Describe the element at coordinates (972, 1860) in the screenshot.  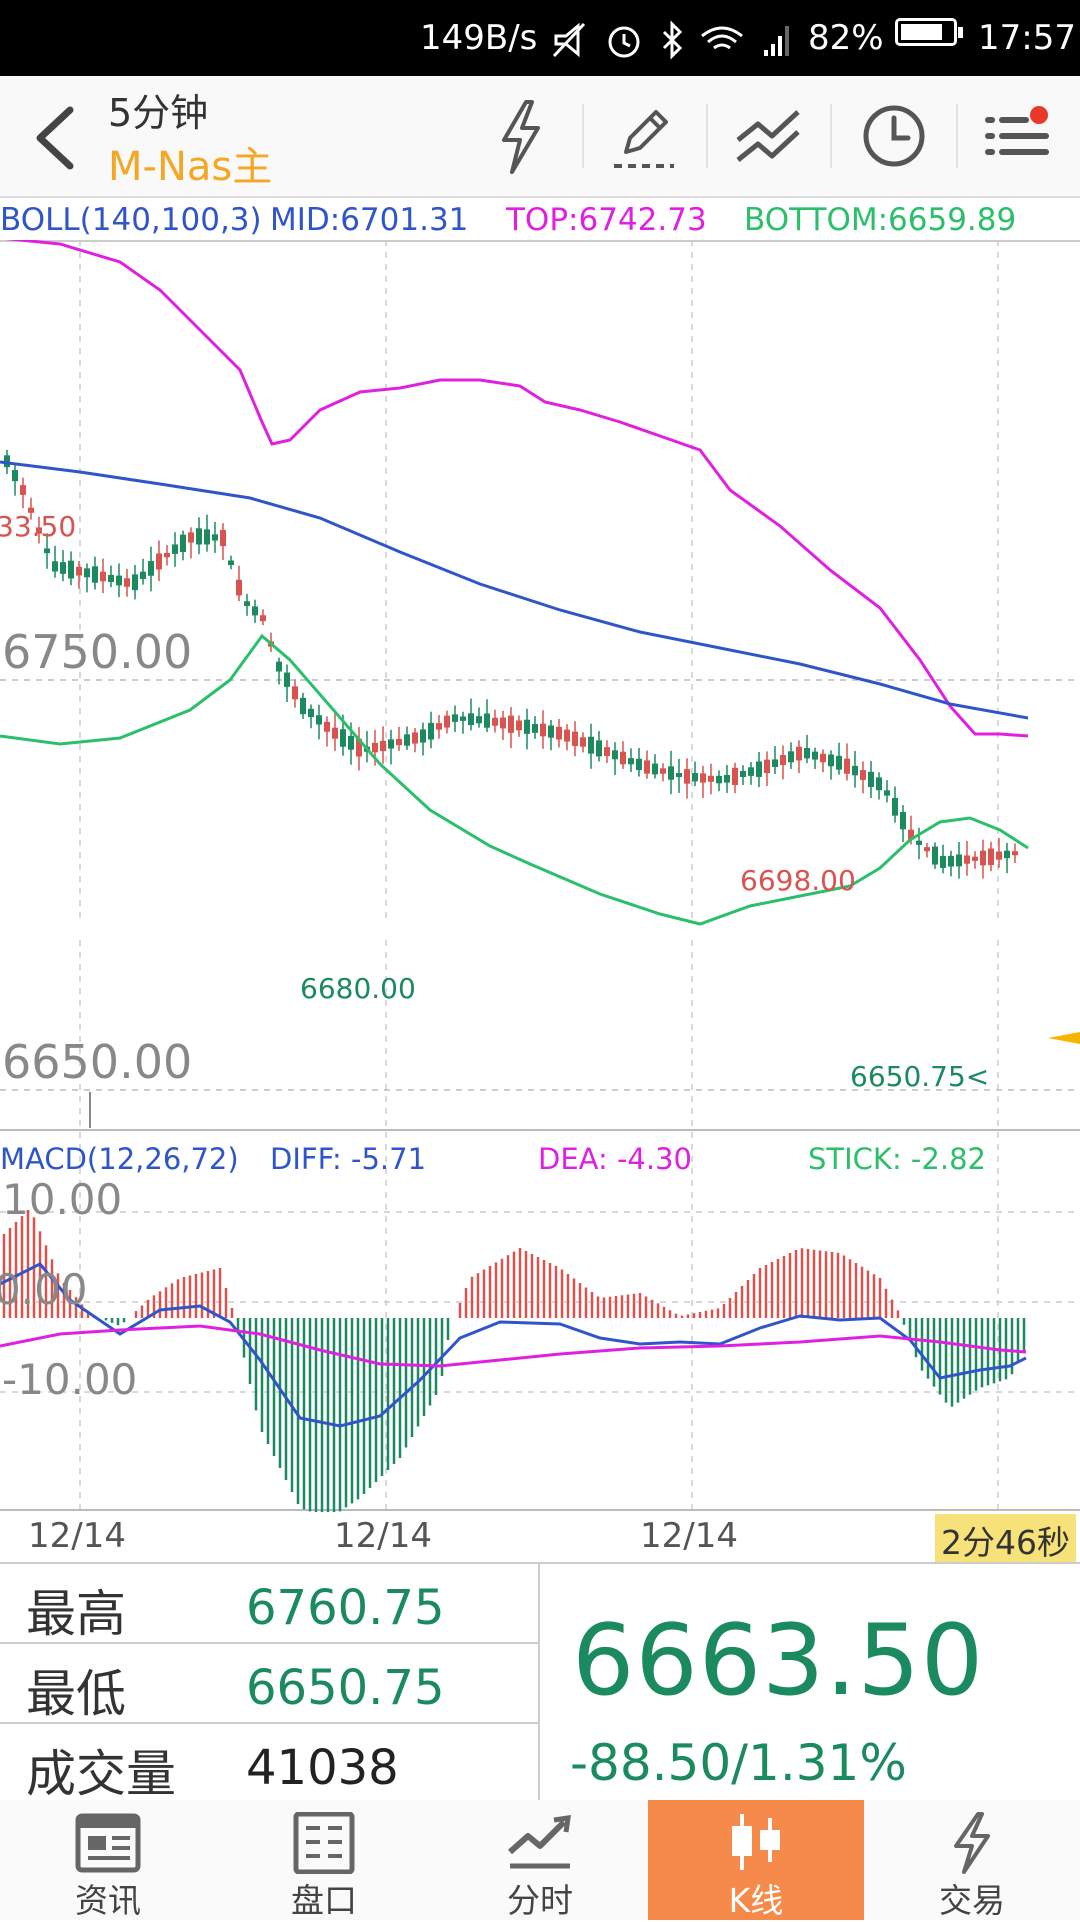
I see `nav-tab-trade: 交易` at that location.